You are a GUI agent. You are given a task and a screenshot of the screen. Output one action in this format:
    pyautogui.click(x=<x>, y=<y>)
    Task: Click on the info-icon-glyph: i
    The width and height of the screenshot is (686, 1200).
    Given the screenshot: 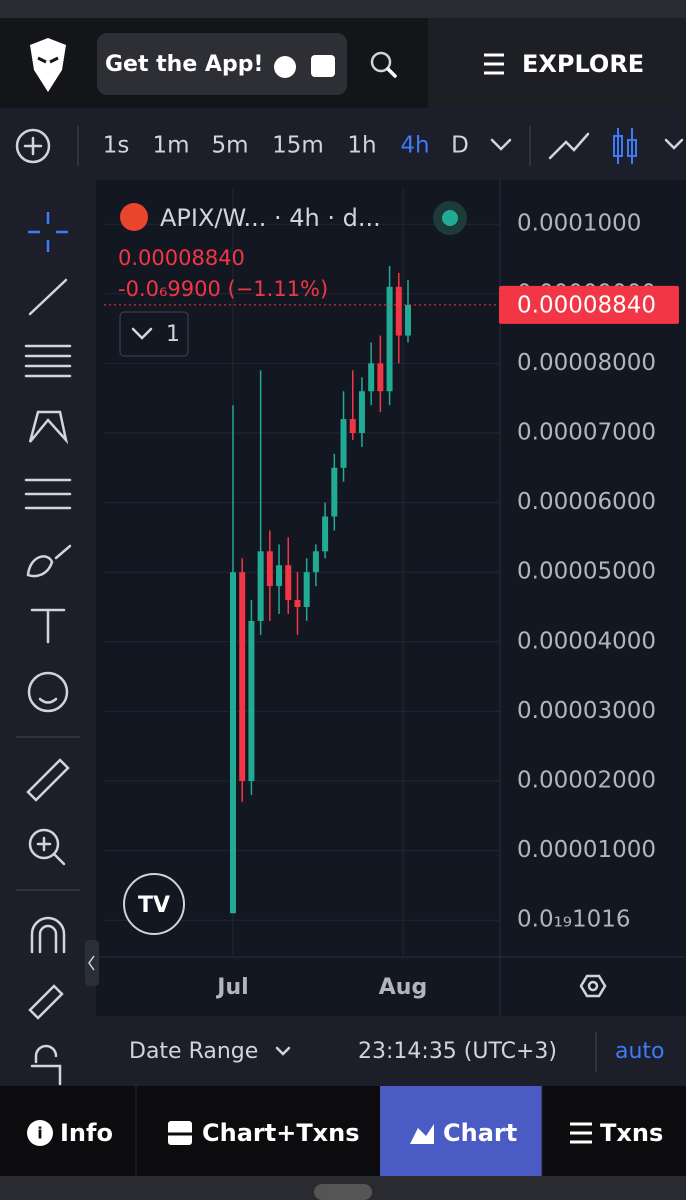 What is the action you would take?
    pyautogui.click(x=39, y=1133)
    